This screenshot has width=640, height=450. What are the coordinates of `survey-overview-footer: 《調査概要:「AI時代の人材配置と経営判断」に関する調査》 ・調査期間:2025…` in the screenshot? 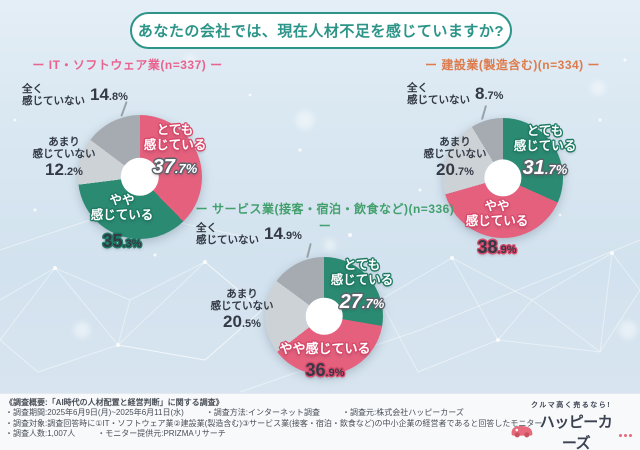 It's located at (320, 421).